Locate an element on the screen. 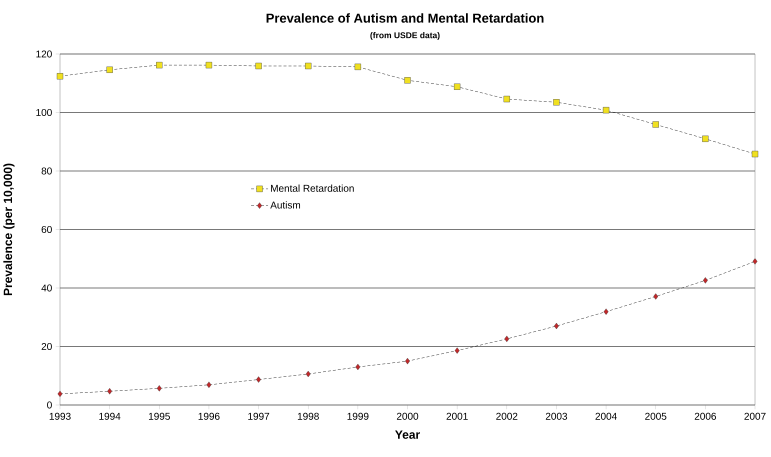 The height and width of the screenshot is (457, 771). y-axis-title: Prevalence (per 10,000) is located at coordinates (8, 230).